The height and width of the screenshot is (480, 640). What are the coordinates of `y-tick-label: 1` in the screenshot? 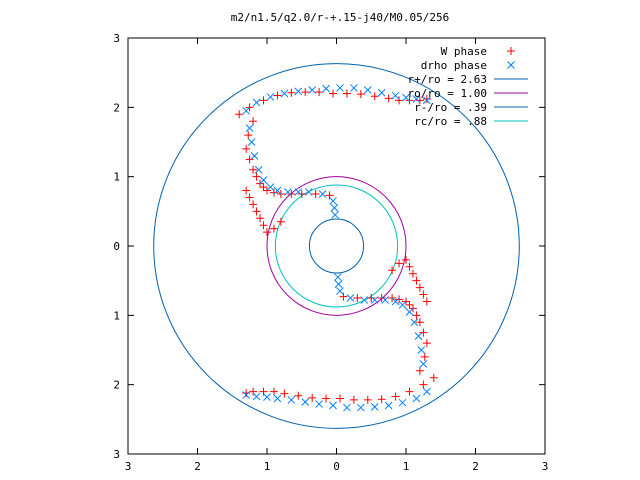 It's located at (116, 315).